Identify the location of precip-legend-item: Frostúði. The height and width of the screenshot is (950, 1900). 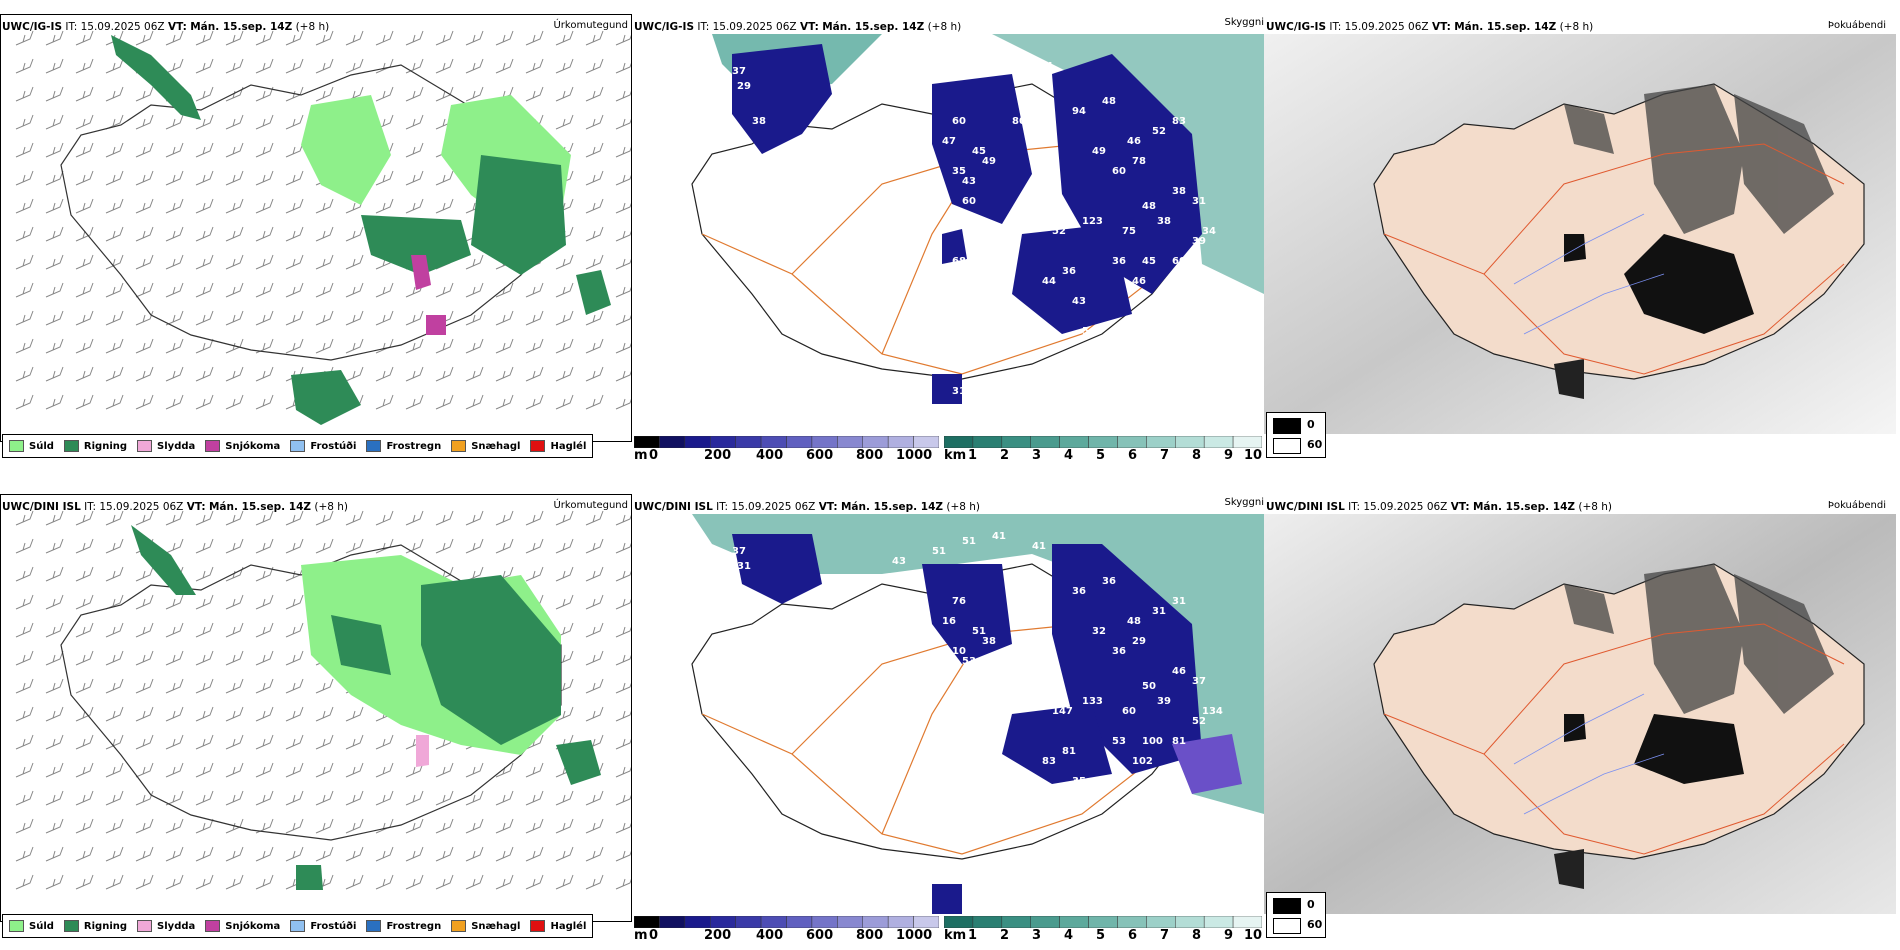
(323, 446).